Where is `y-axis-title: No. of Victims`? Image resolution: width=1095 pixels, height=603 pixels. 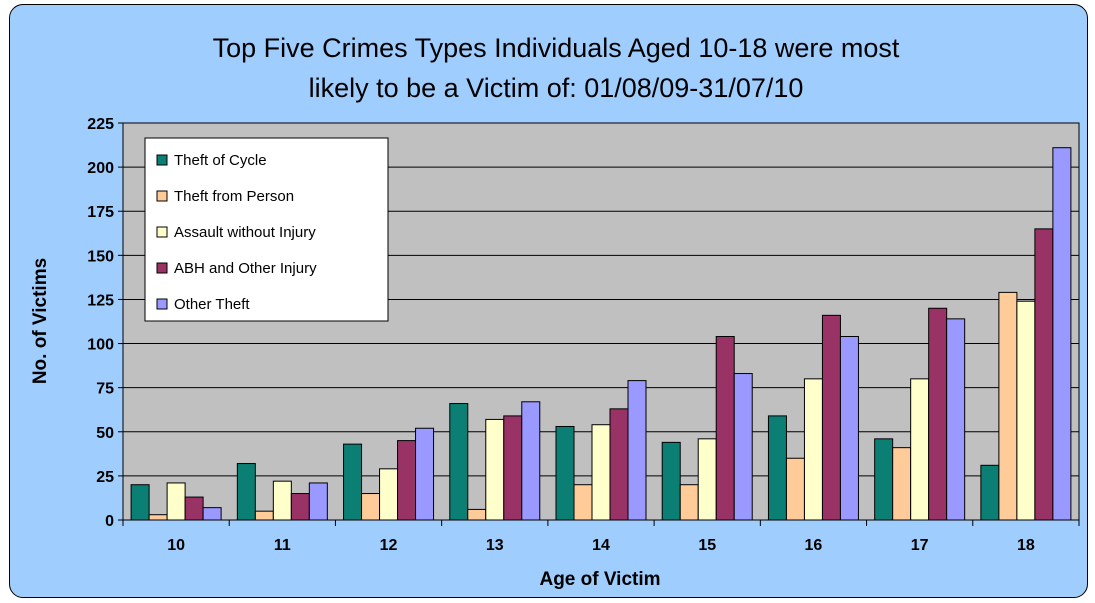
y-axis-title: No. of Victims is located at coordinates (40, 321).